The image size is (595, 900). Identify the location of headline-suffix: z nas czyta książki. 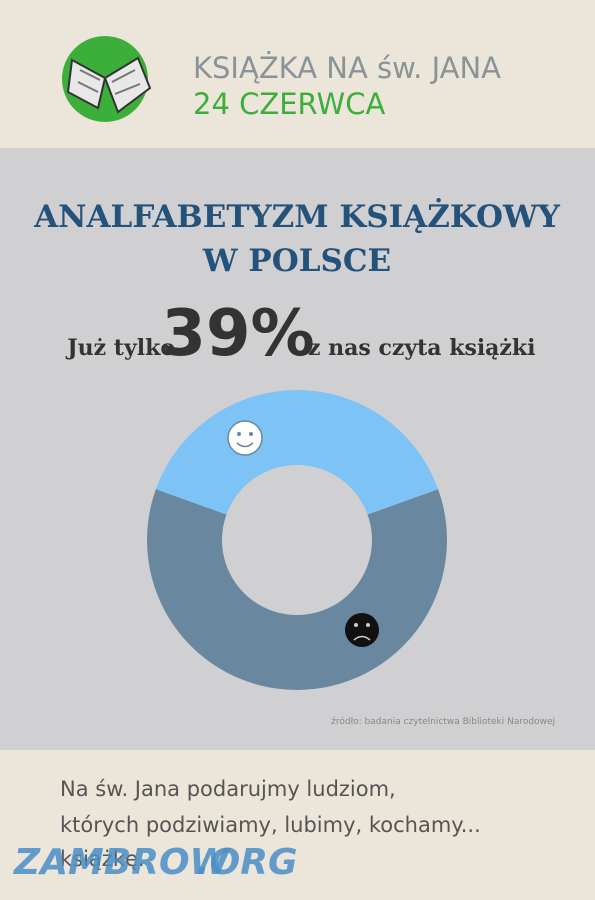
(422, 348).